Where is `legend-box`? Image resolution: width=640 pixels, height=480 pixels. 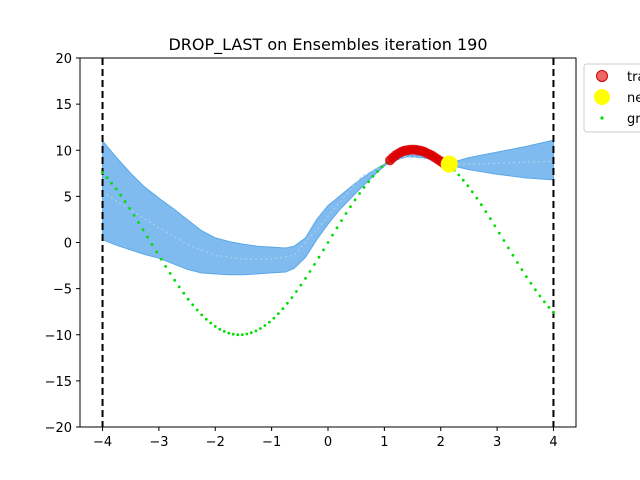 legend-box is located at coordinates (611, 98).